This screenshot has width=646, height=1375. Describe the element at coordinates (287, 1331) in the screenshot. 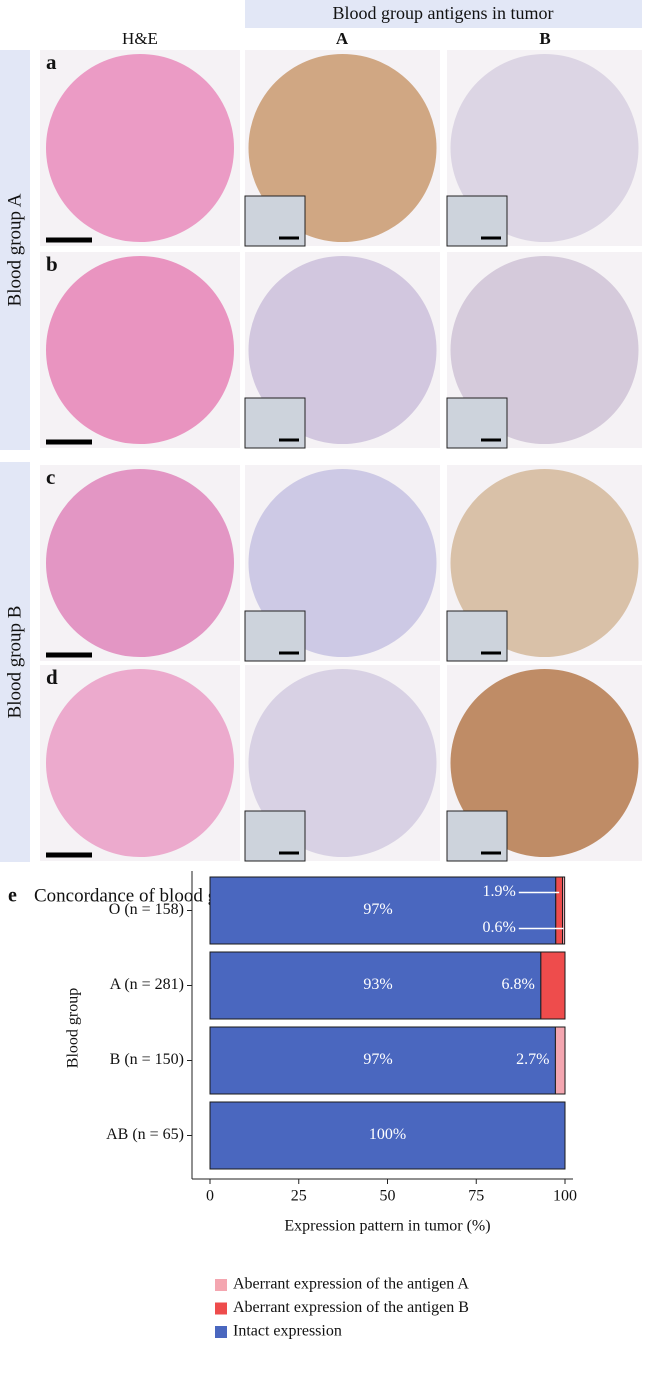

I see `legend-label: Intact expression` at that location.